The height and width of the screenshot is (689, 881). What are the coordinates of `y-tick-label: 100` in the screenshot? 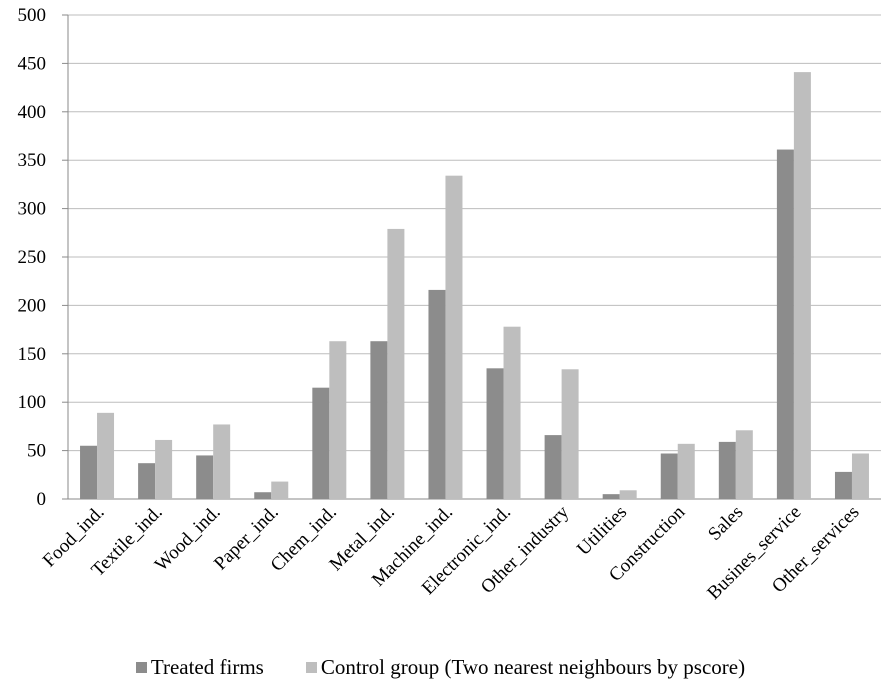 It's located at (32, 402).